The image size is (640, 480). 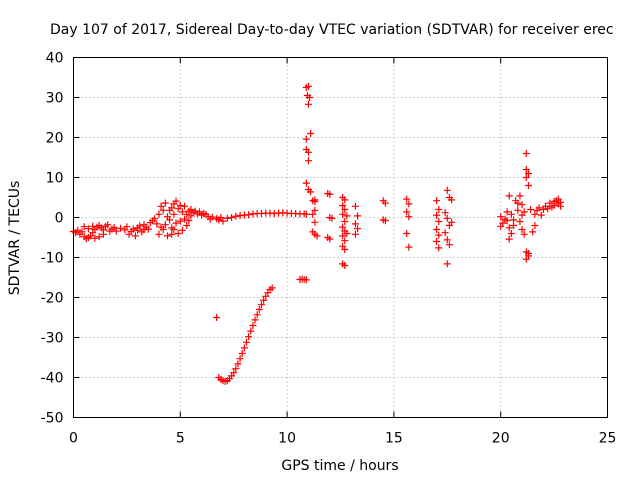 I want to click on y-tick-labels: -50 -40 -30 -20 -10 0 10 20 30 40, so click(x=52, y=239).